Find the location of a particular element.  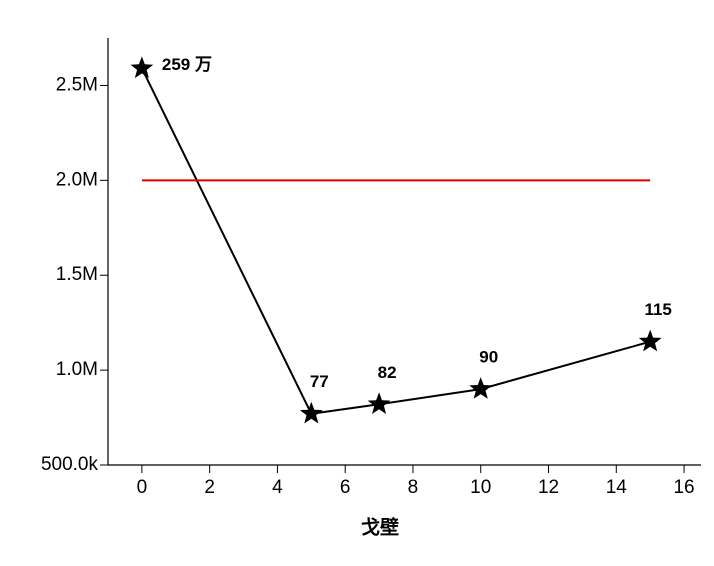

x-tick-label: 0 is located at coordinates (142, 487).